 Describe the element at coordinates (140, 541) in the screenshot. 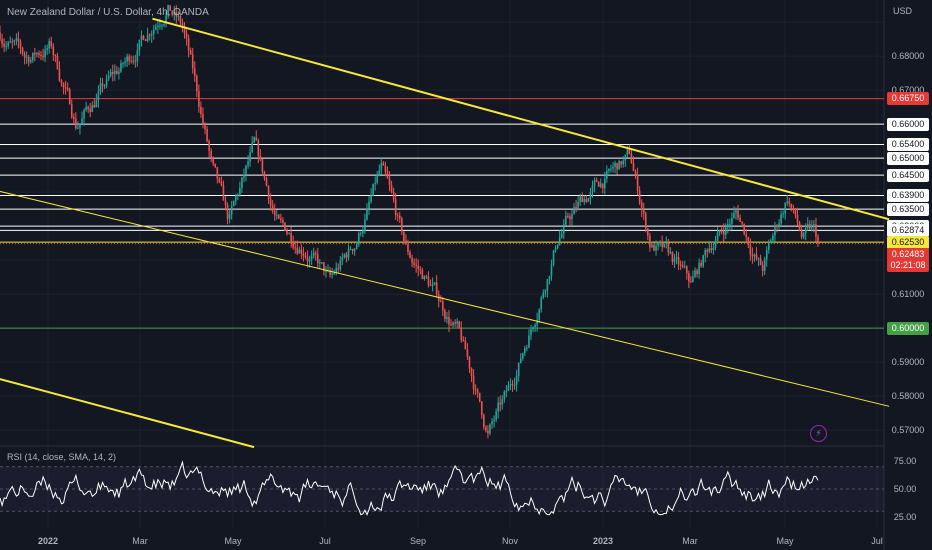

I see `time-tick-1: Mar` at that location.